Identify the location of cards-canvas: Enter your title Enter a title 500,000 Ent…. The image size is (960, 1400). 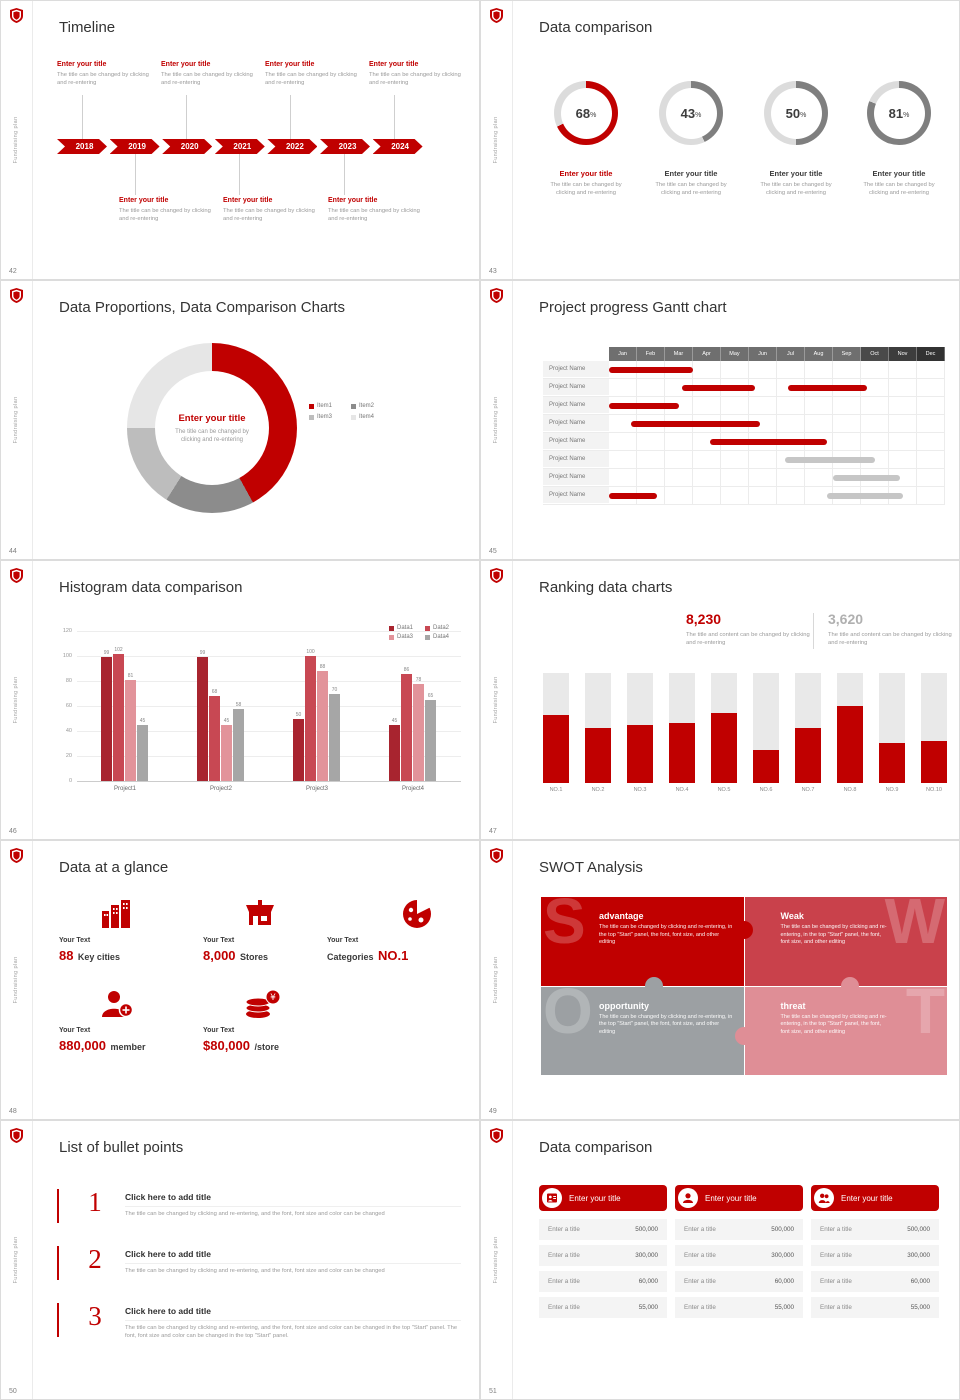
(720, 1260).